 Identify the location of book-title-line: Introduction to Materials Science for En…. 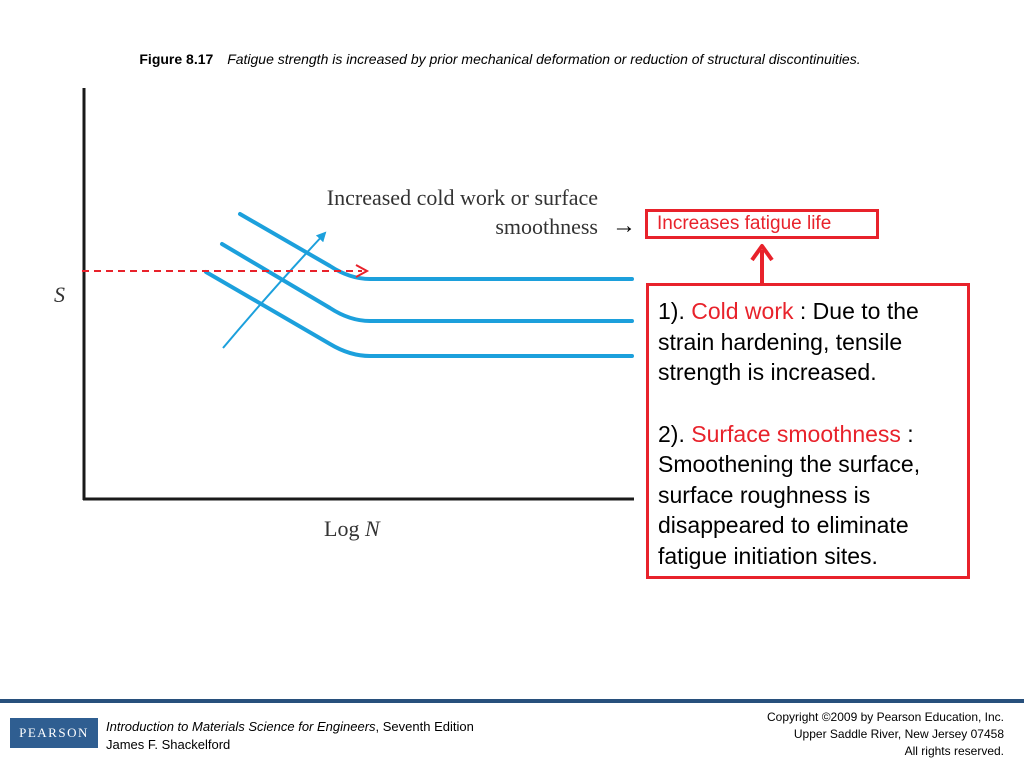
(290, 727).